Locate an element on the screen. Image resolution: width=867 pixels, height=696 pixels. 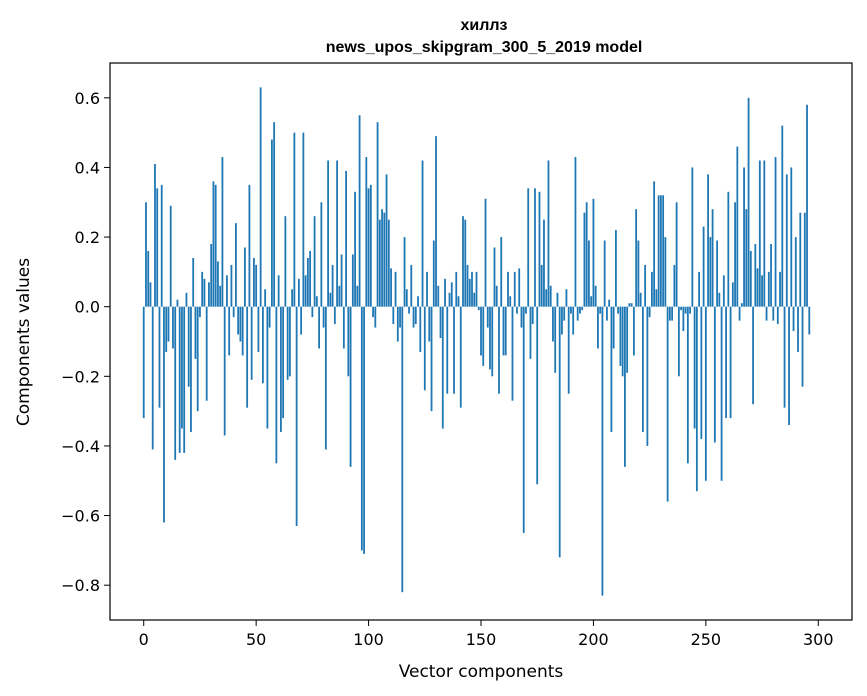
x-tick-label: 250 is located at coordinates (706, 639).